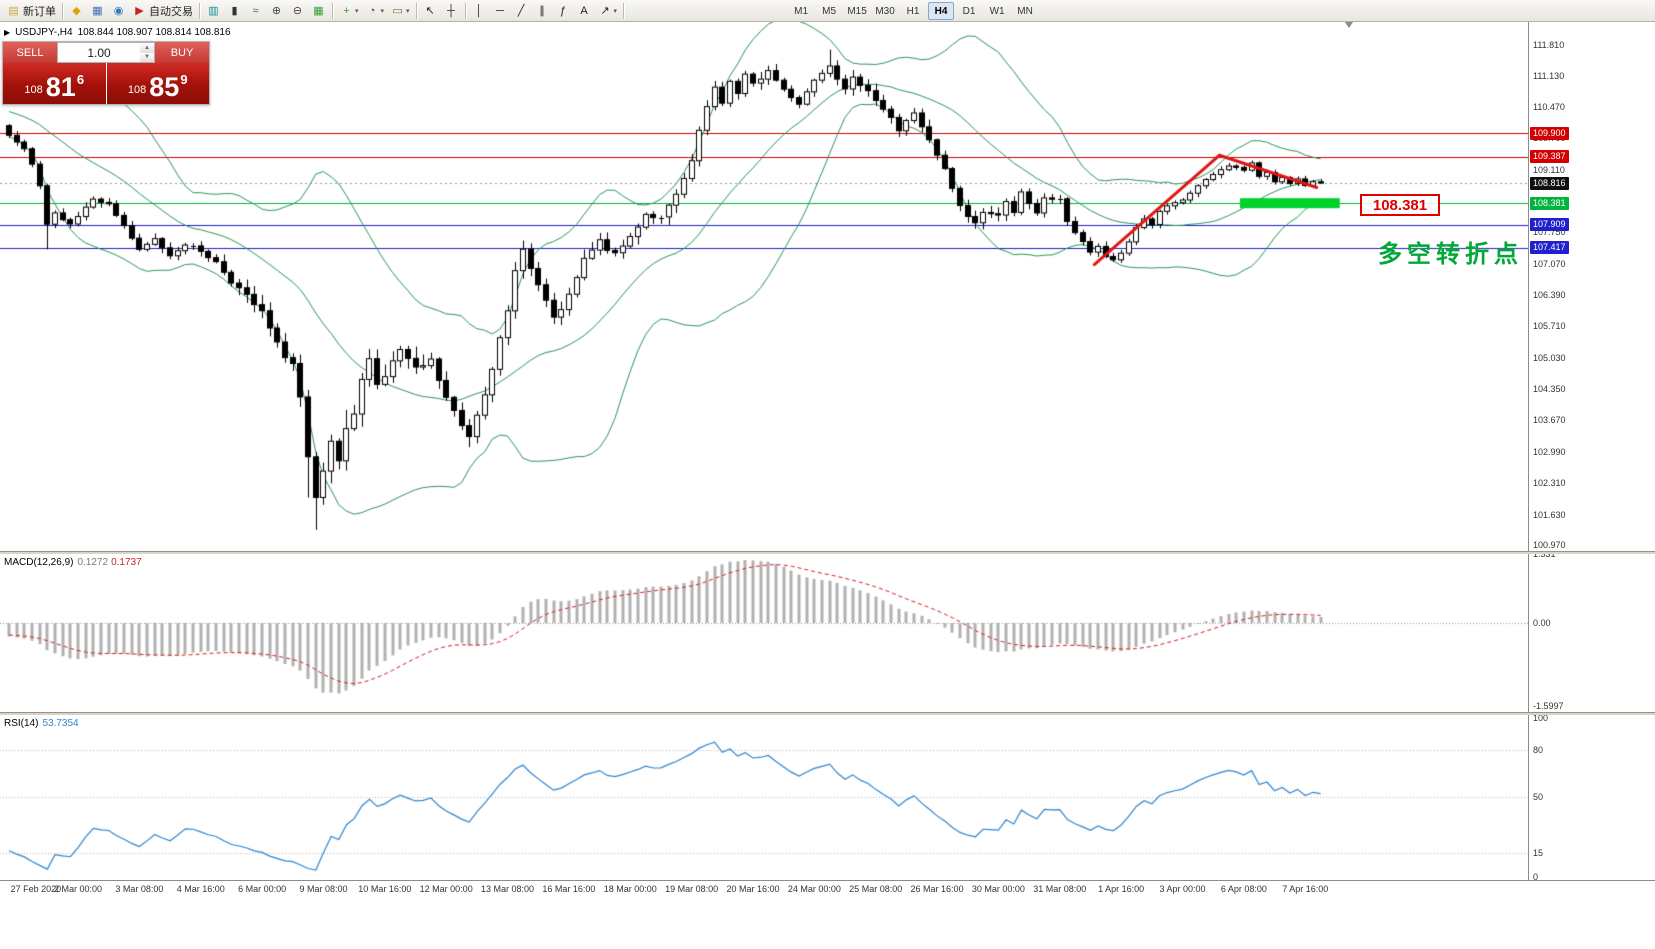 This screenshot has width=1655, height=949. I want to click on buy-price-button: 108 85 9, so click(157, 83).